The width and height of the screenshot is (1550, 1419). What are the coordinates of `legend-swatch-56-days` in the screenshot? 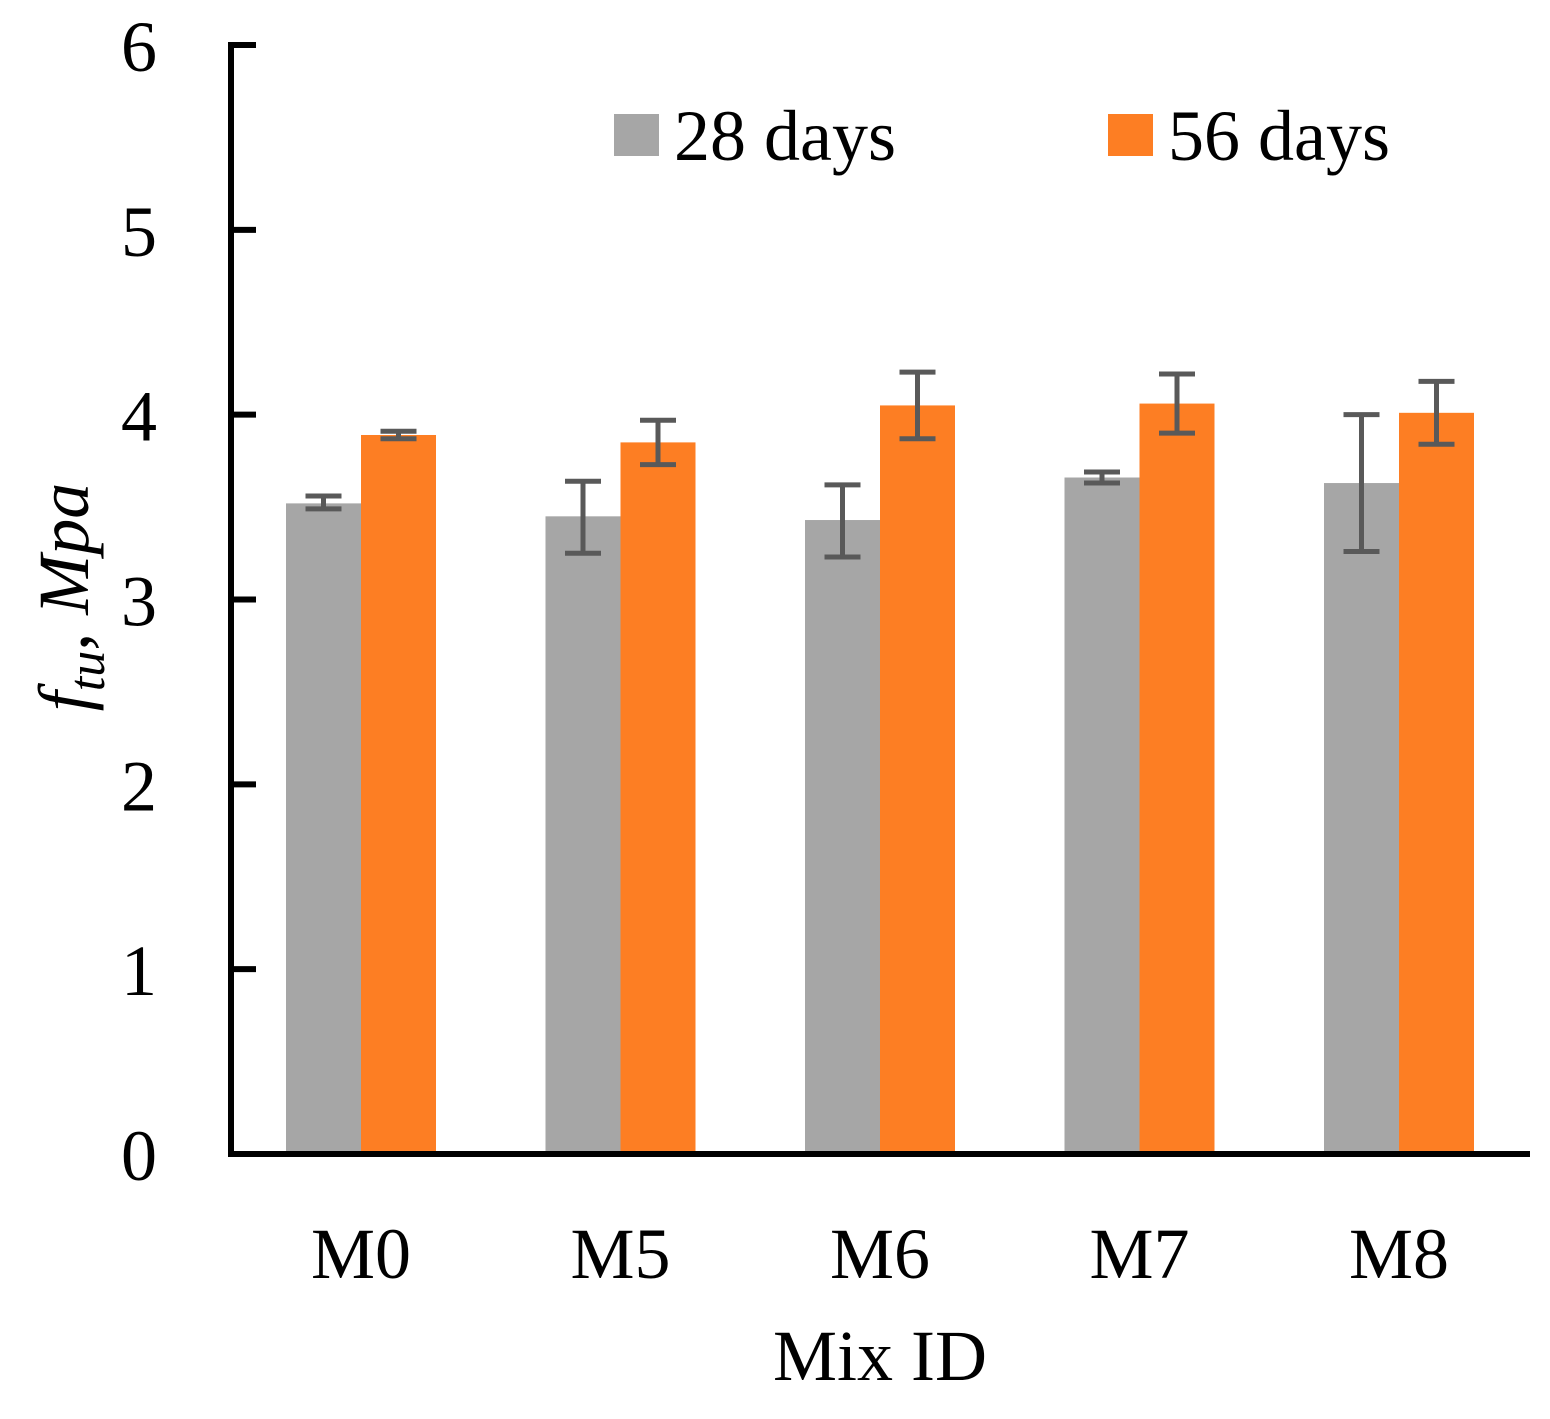 It's located at (1130, 135).